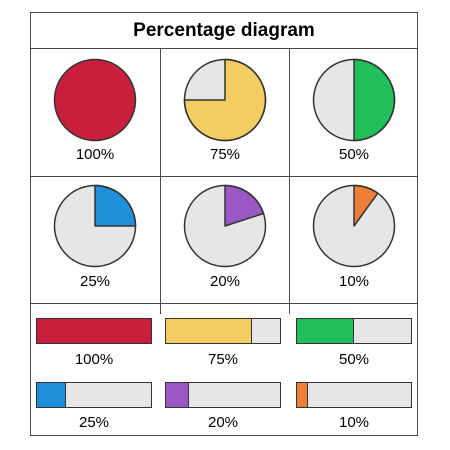 This screenshot has width=450, height=450. What do you see at coordinates (225, 281) in the screenshot?
I see `pie-label: 20%` at bounding box center [225, 281].